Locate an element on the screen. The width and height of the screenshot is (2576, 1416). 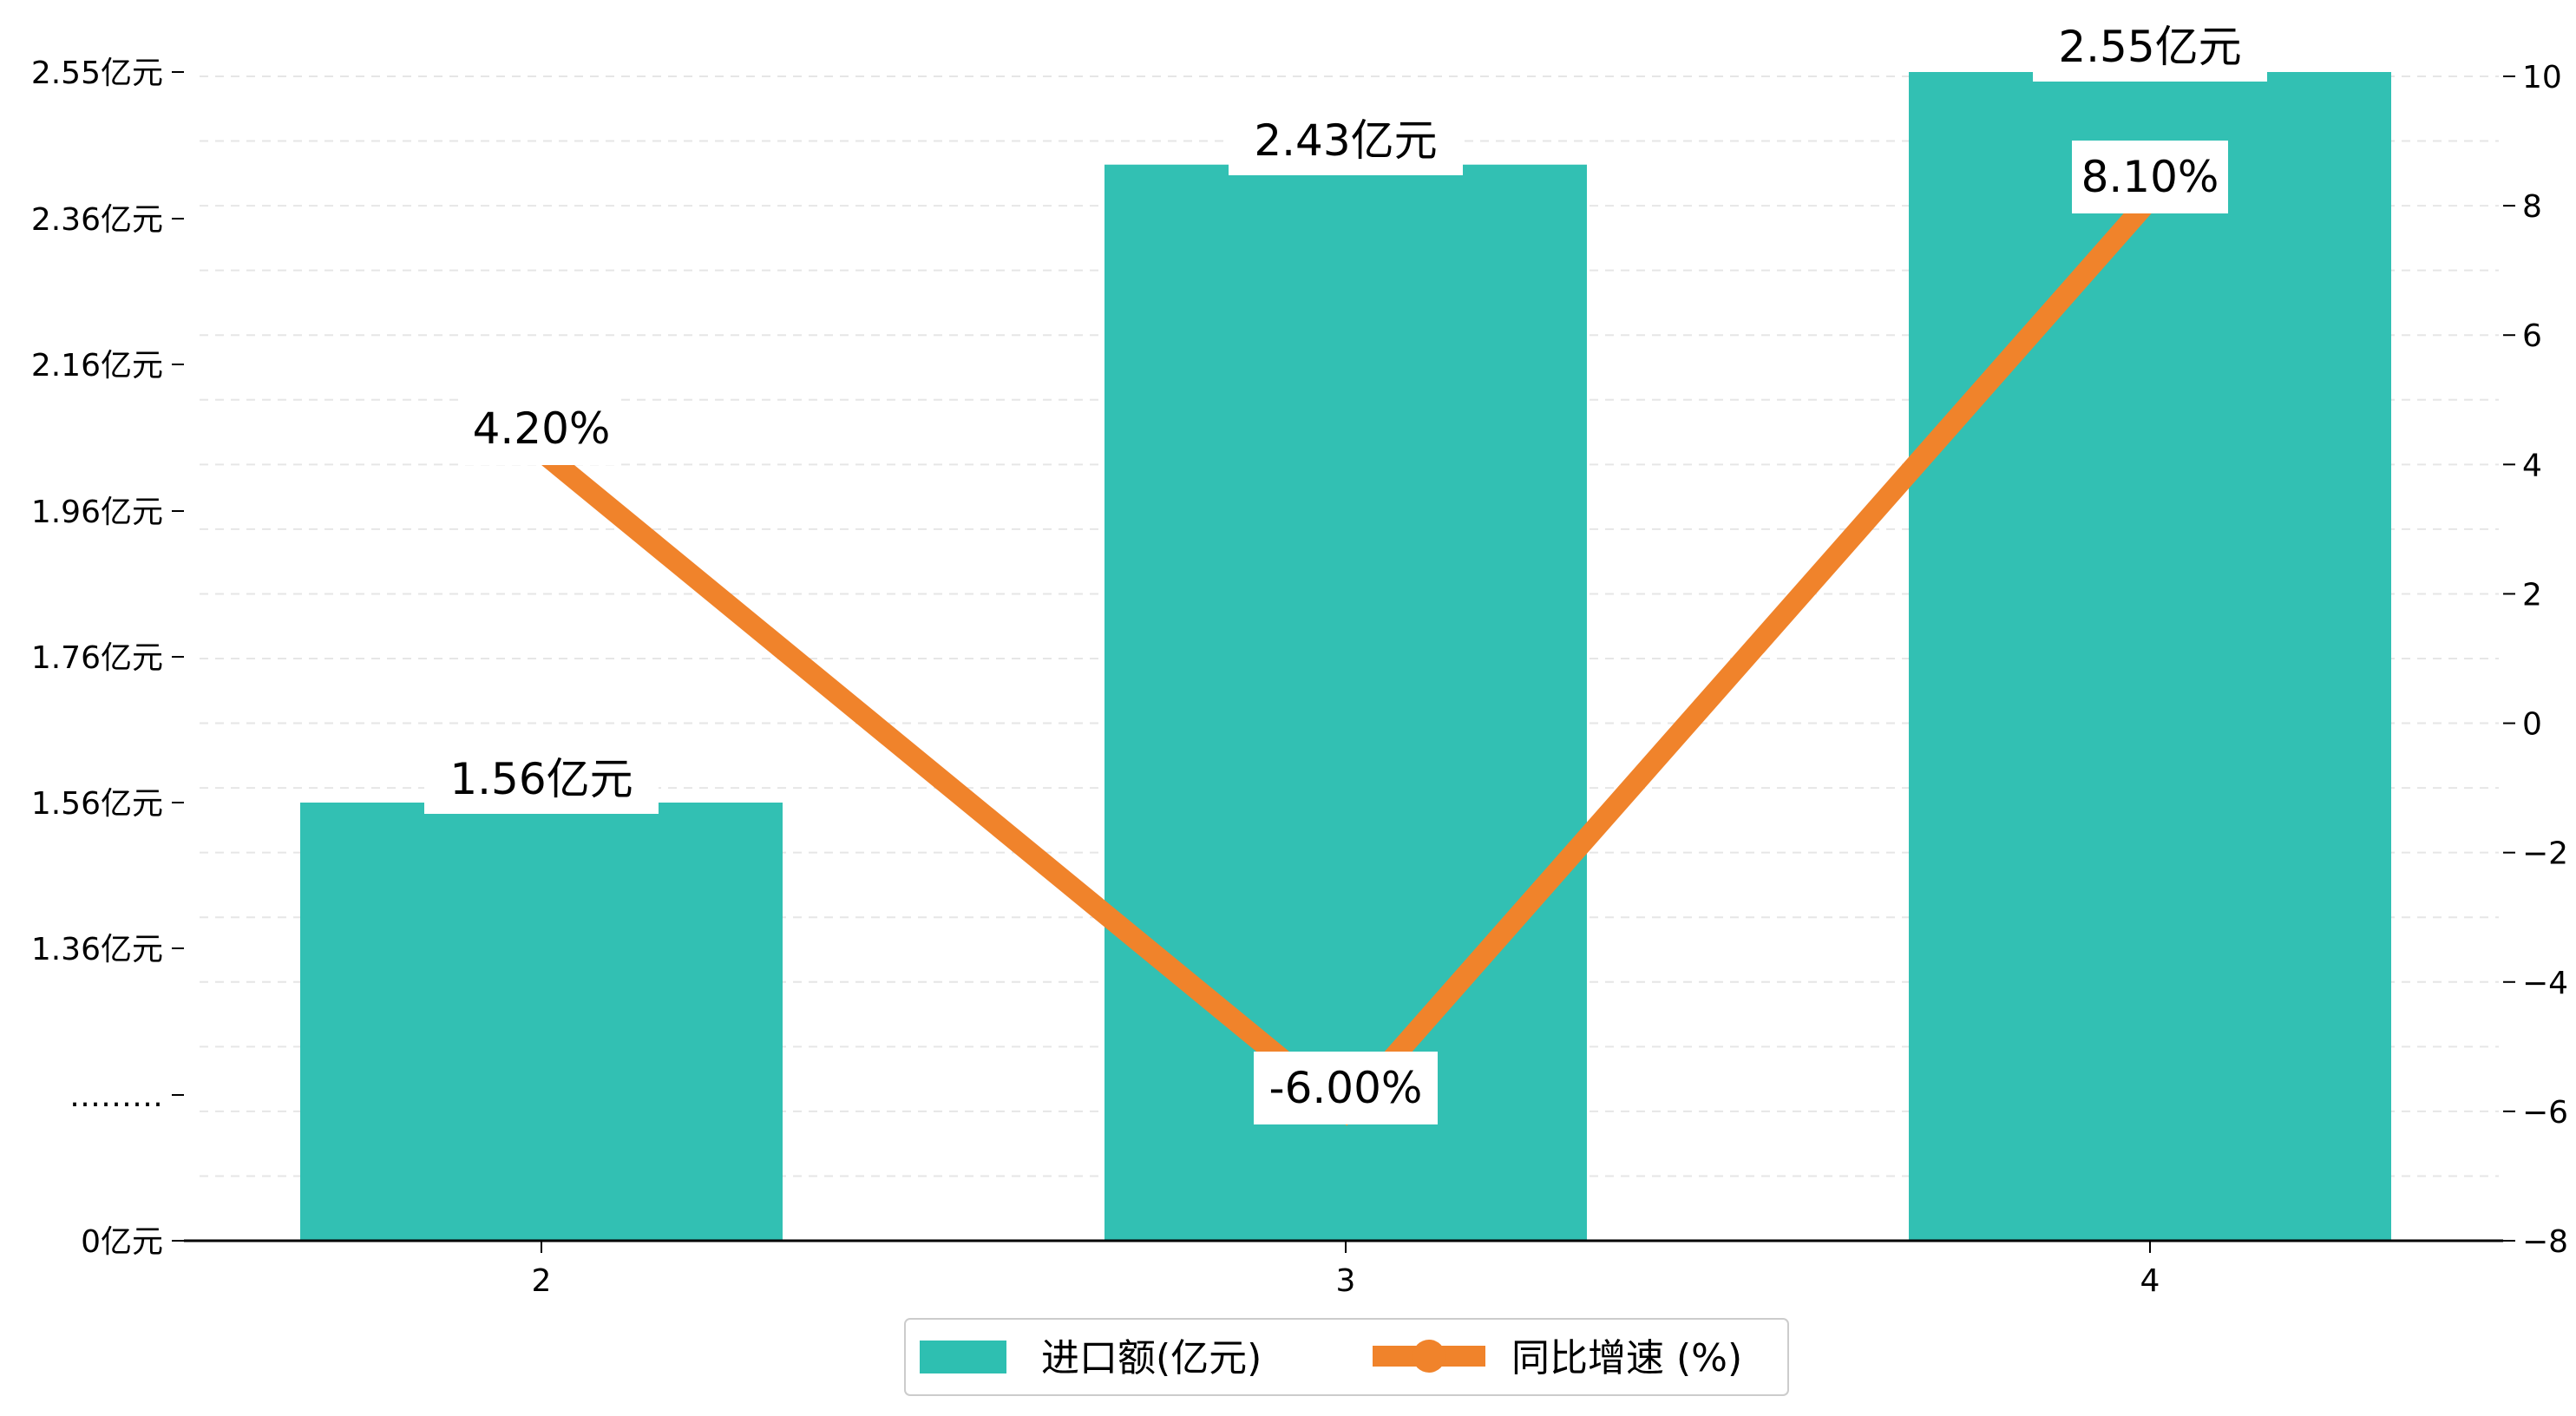
bar-value-label: 2.43亿元 is located at coordinates (1345, 140).